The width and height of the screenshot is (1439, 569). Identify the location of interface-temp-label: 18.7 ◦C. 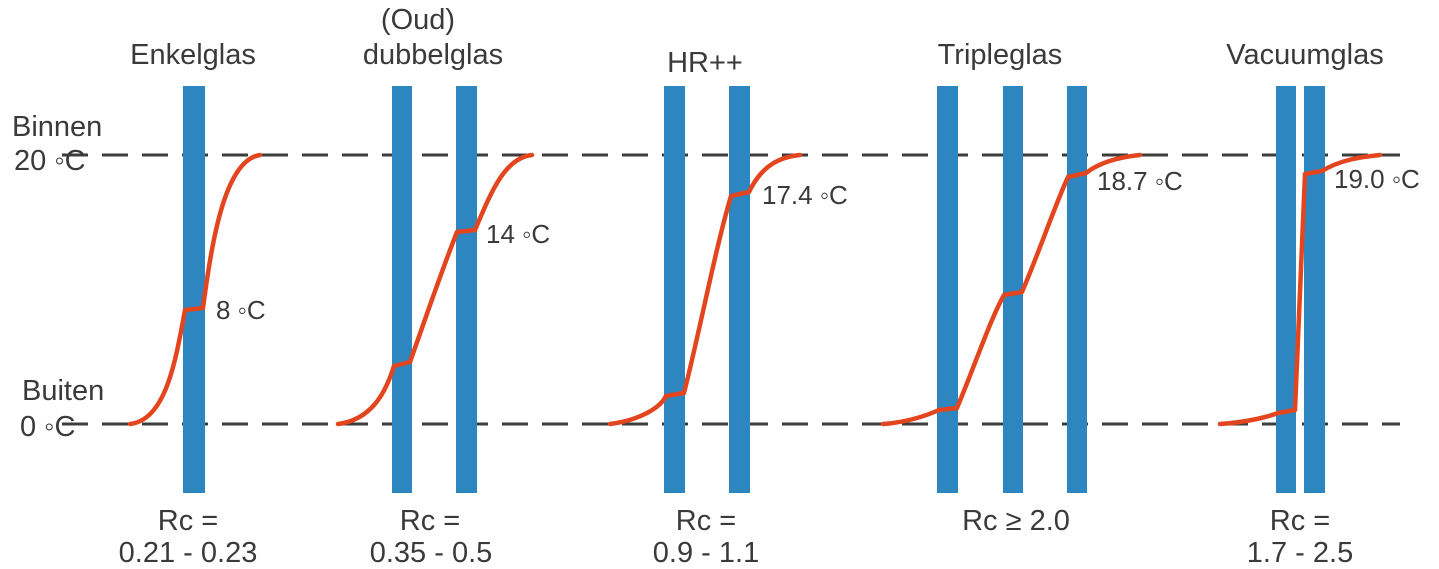
(1140, 181).